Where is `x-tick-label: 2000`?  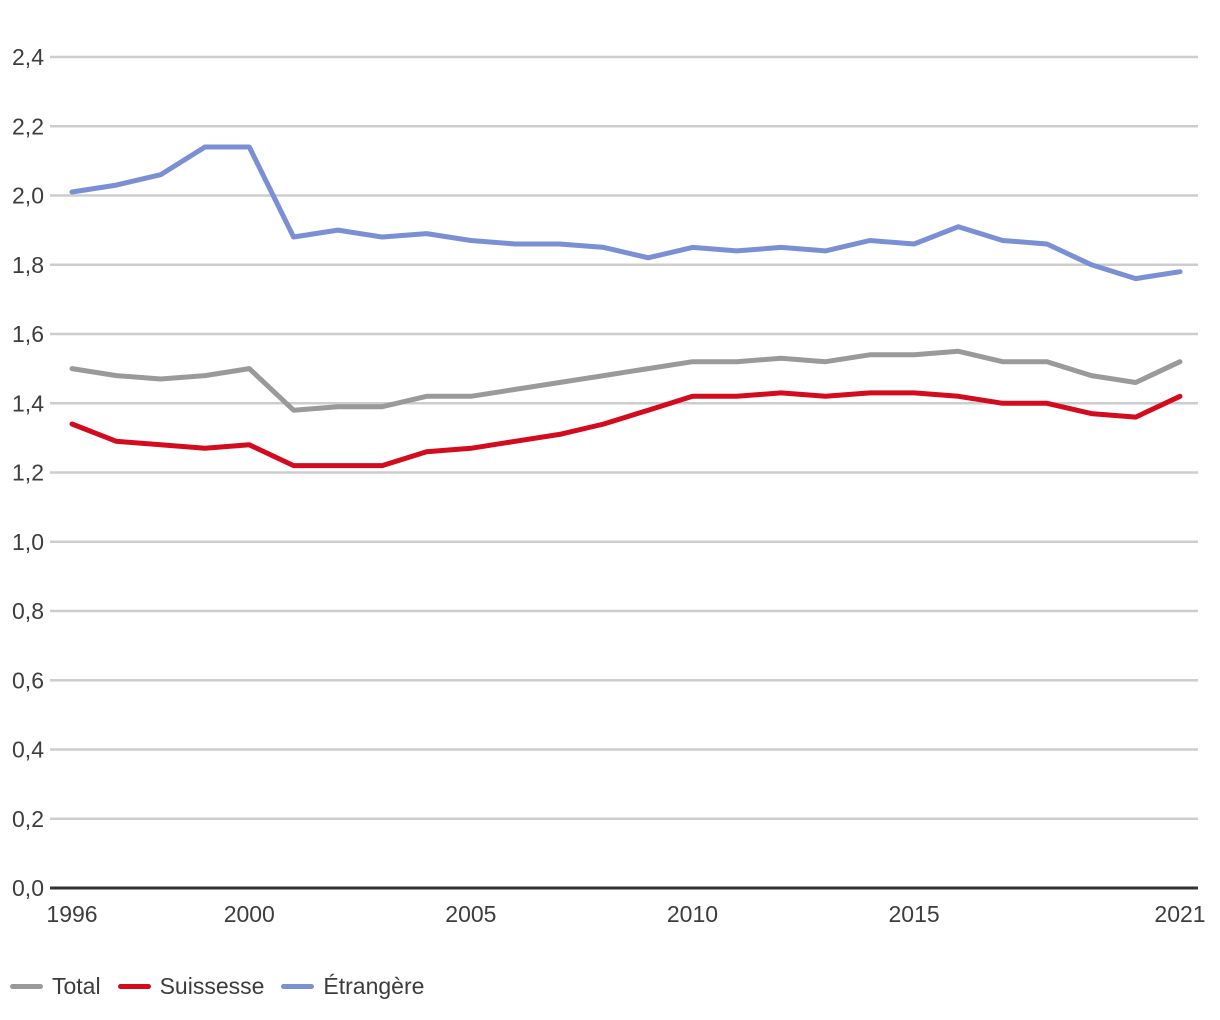
x-tick-label: 2000 is located at coordinates (249, 914).